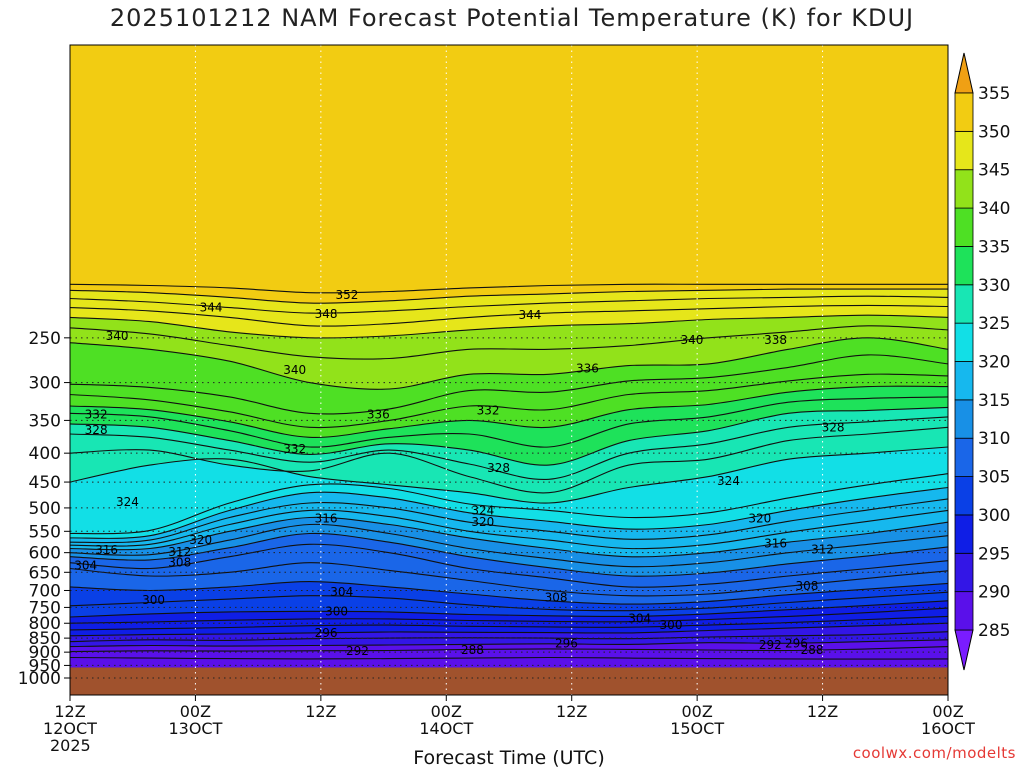  What do you see at coordinates (294, 449) in the screenshot?
I see `contour-label-332: 332` at bounding box center [294, 449].